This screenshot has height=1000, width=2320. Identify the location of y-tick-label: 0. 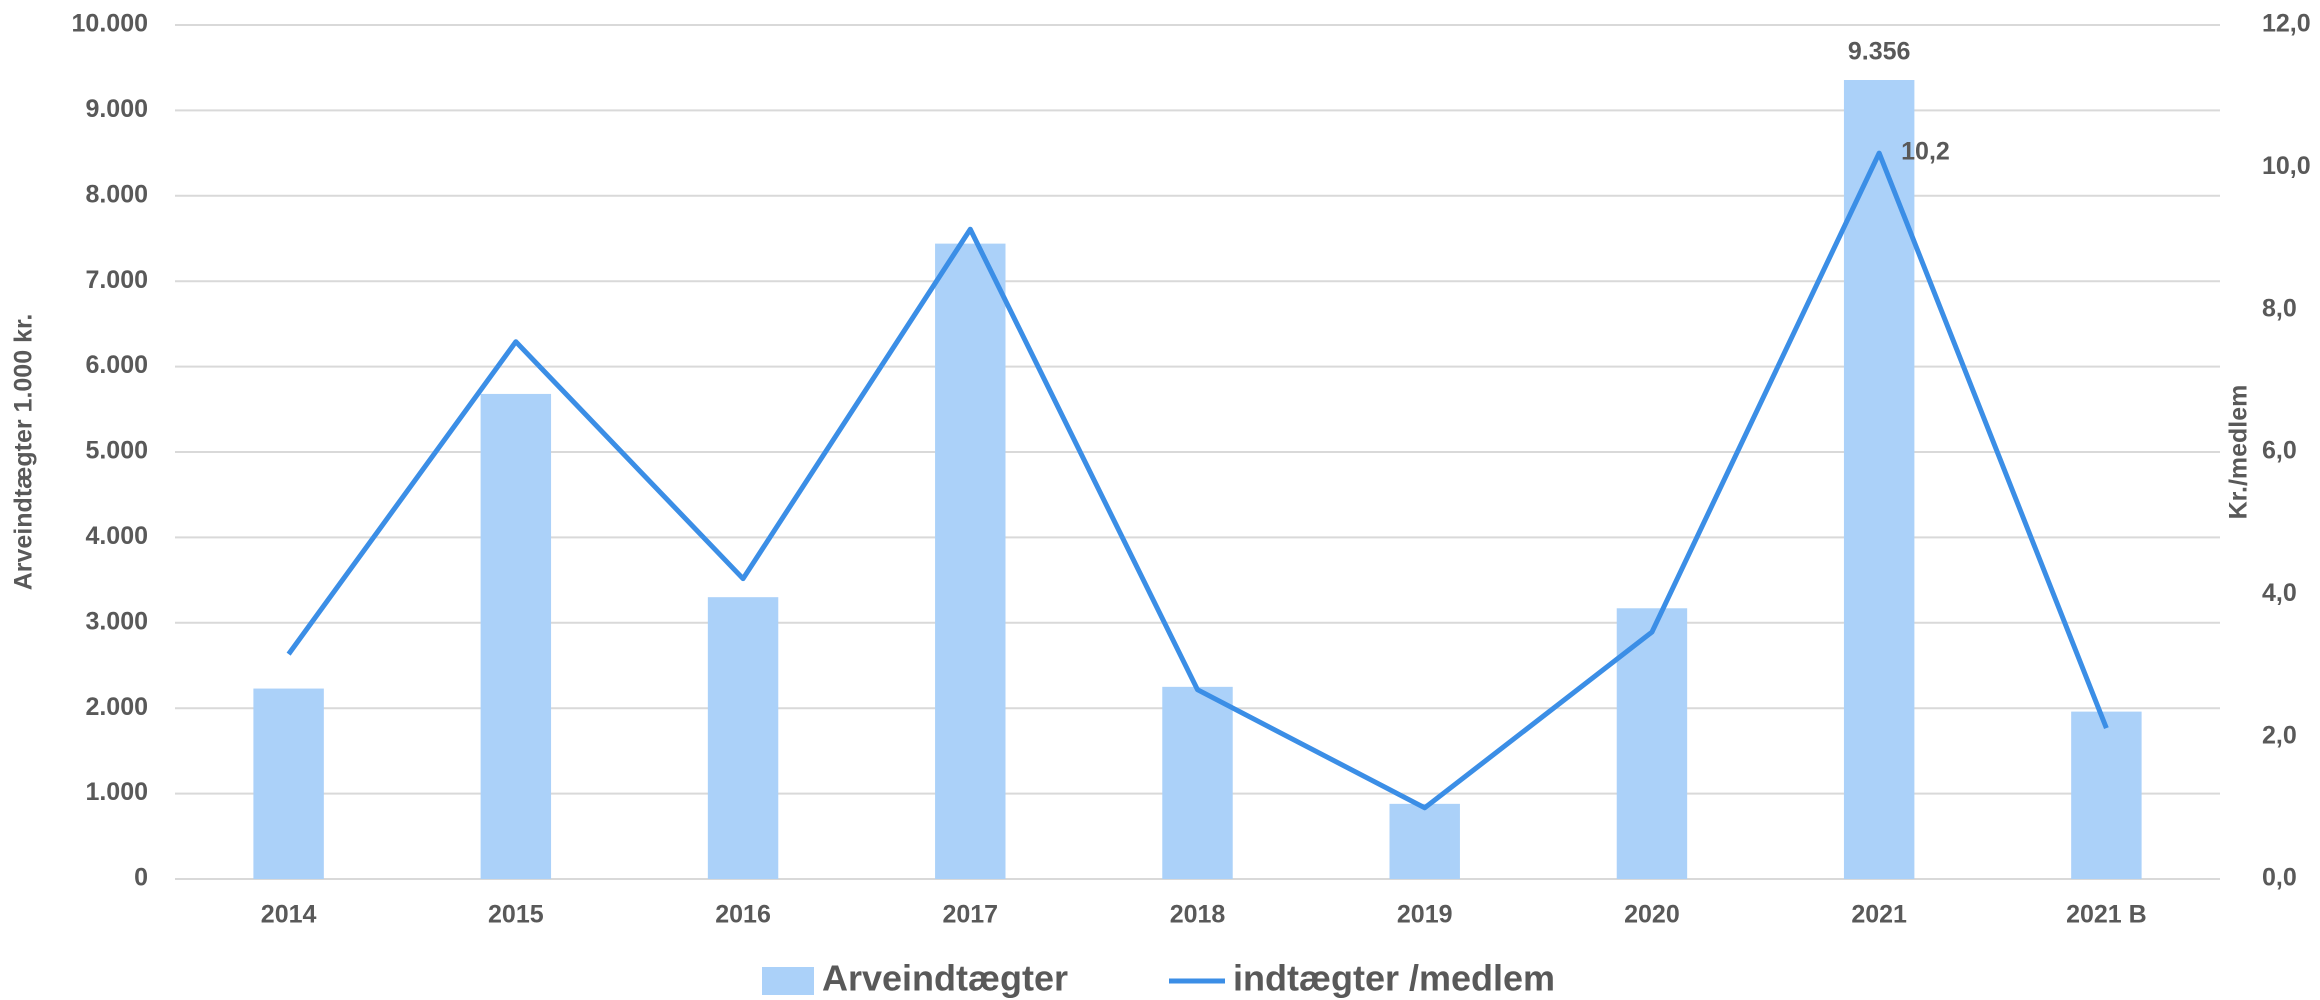
(141, 878).